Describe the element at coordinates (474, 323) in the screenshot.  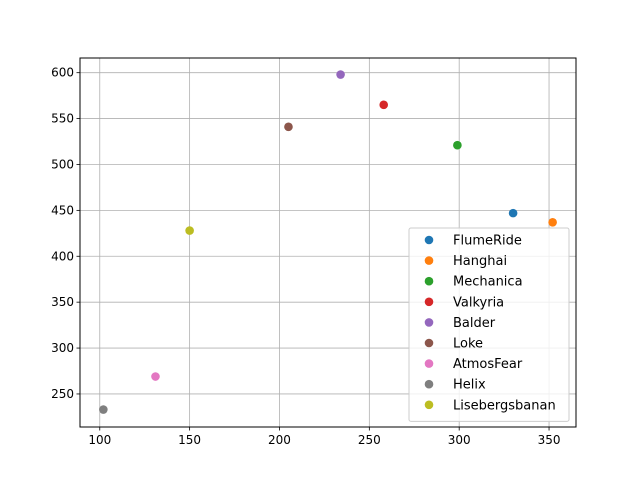
I see `legend-label: Balder` at that location.